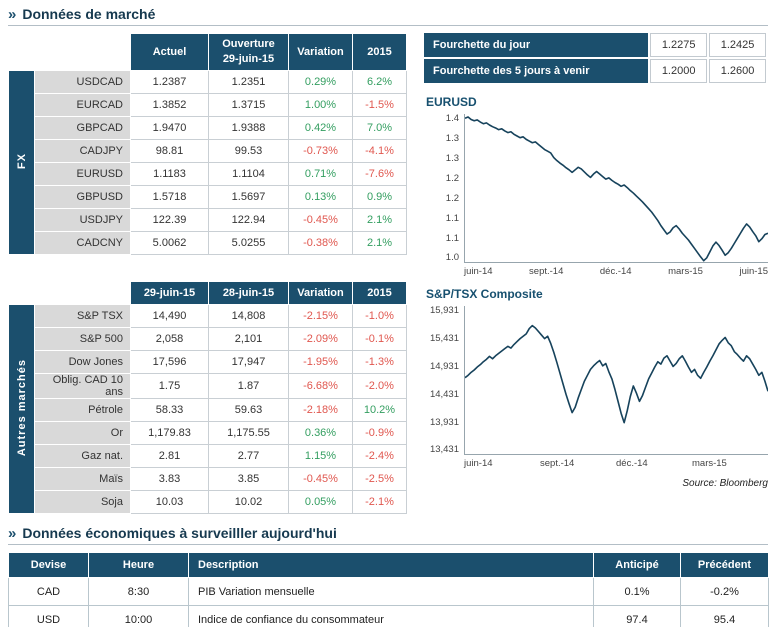 The width and height of the screenshot is (776, 627). Describe the element at coordinates (320, 128) in the screenshot. I see `variation-cell: 0.42%` at that location.